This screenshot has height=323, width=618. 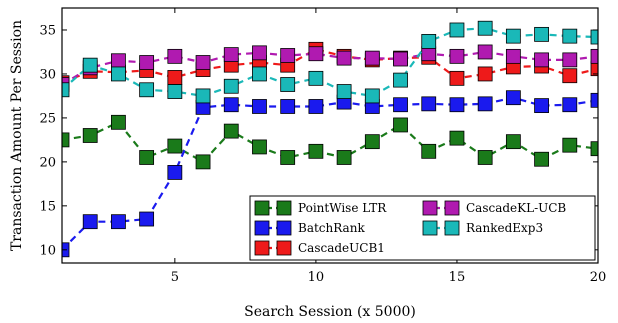 I want to click on series-cascadeucb1, so click(x=330, y=66).